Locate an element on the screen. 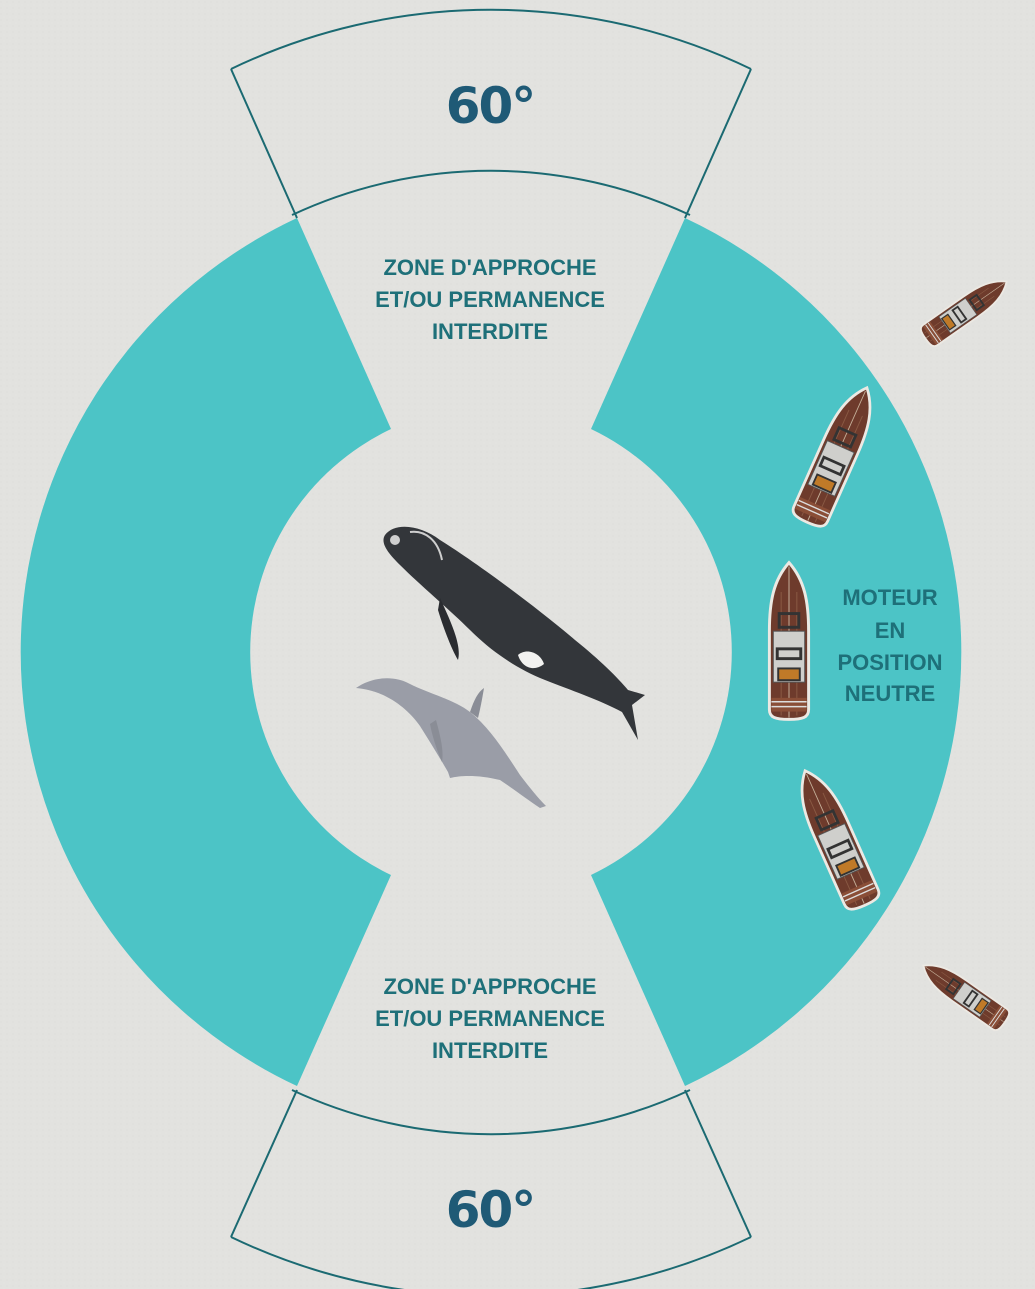 The height and width of the screenshot is (1289, 1035). sector-bottom is located at coordinates (491, 1189).